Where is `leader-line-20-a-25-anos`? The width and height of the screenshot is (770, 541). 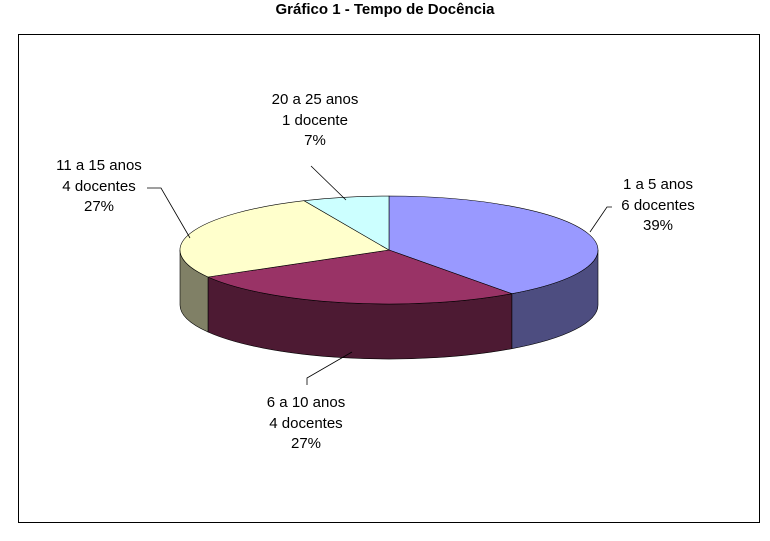
leader-line-20-a-25-anos is located at coordinates (328, 183).